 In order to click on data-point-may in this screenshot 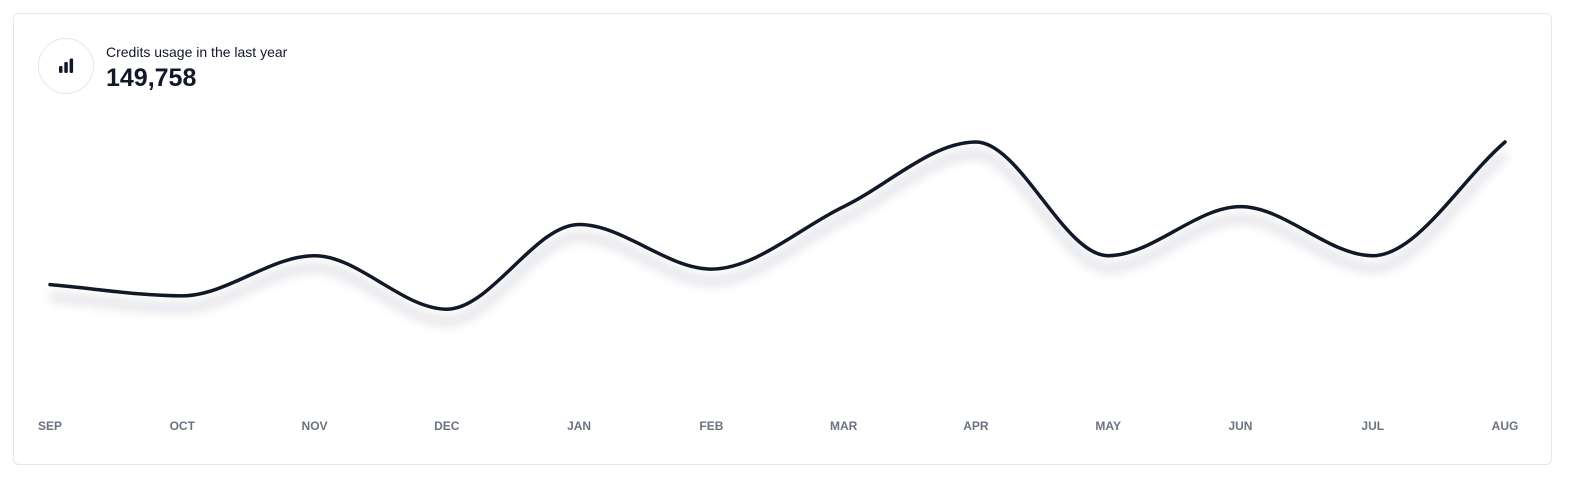, I will do `click(1108, 256)`.